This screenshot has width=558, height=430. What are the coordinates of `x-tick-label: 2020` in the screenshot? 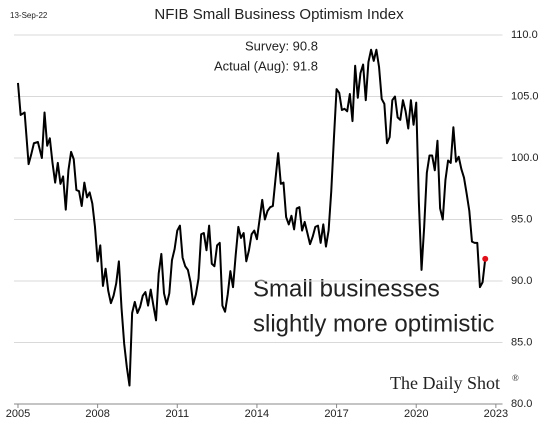 It's located at (416, 414).